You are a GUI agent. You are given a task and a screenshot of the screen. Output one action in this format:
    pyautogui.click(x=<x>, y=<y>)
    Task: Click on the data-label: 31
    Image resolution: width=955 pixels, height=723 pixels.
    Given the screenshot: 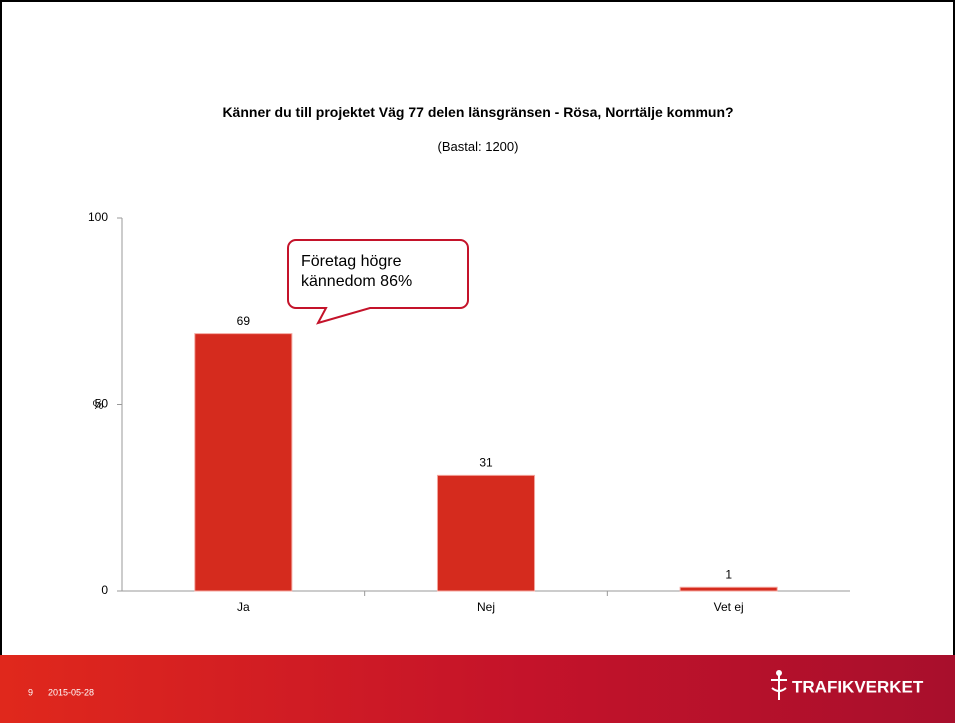 What is the action you would take?
    pyautogui.click(x=486, y=463)
    